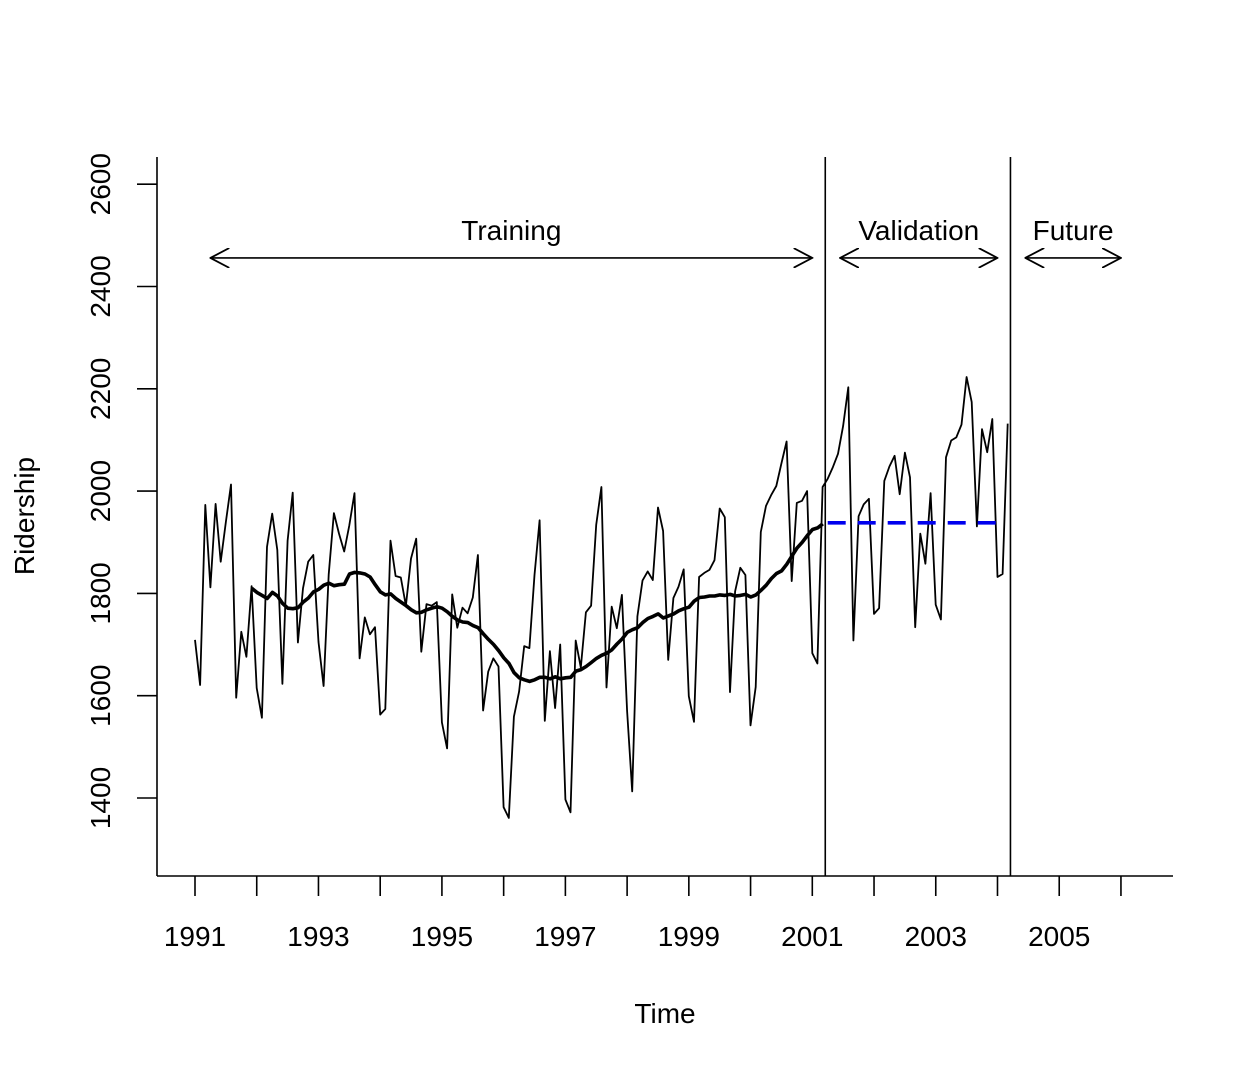 The height and width of the screenshot is (1072, 1254). What do you see at coordinates (100, 184) in the screenshot?
I see `y-tick-label: 2600` at bounding box center [100, 184].